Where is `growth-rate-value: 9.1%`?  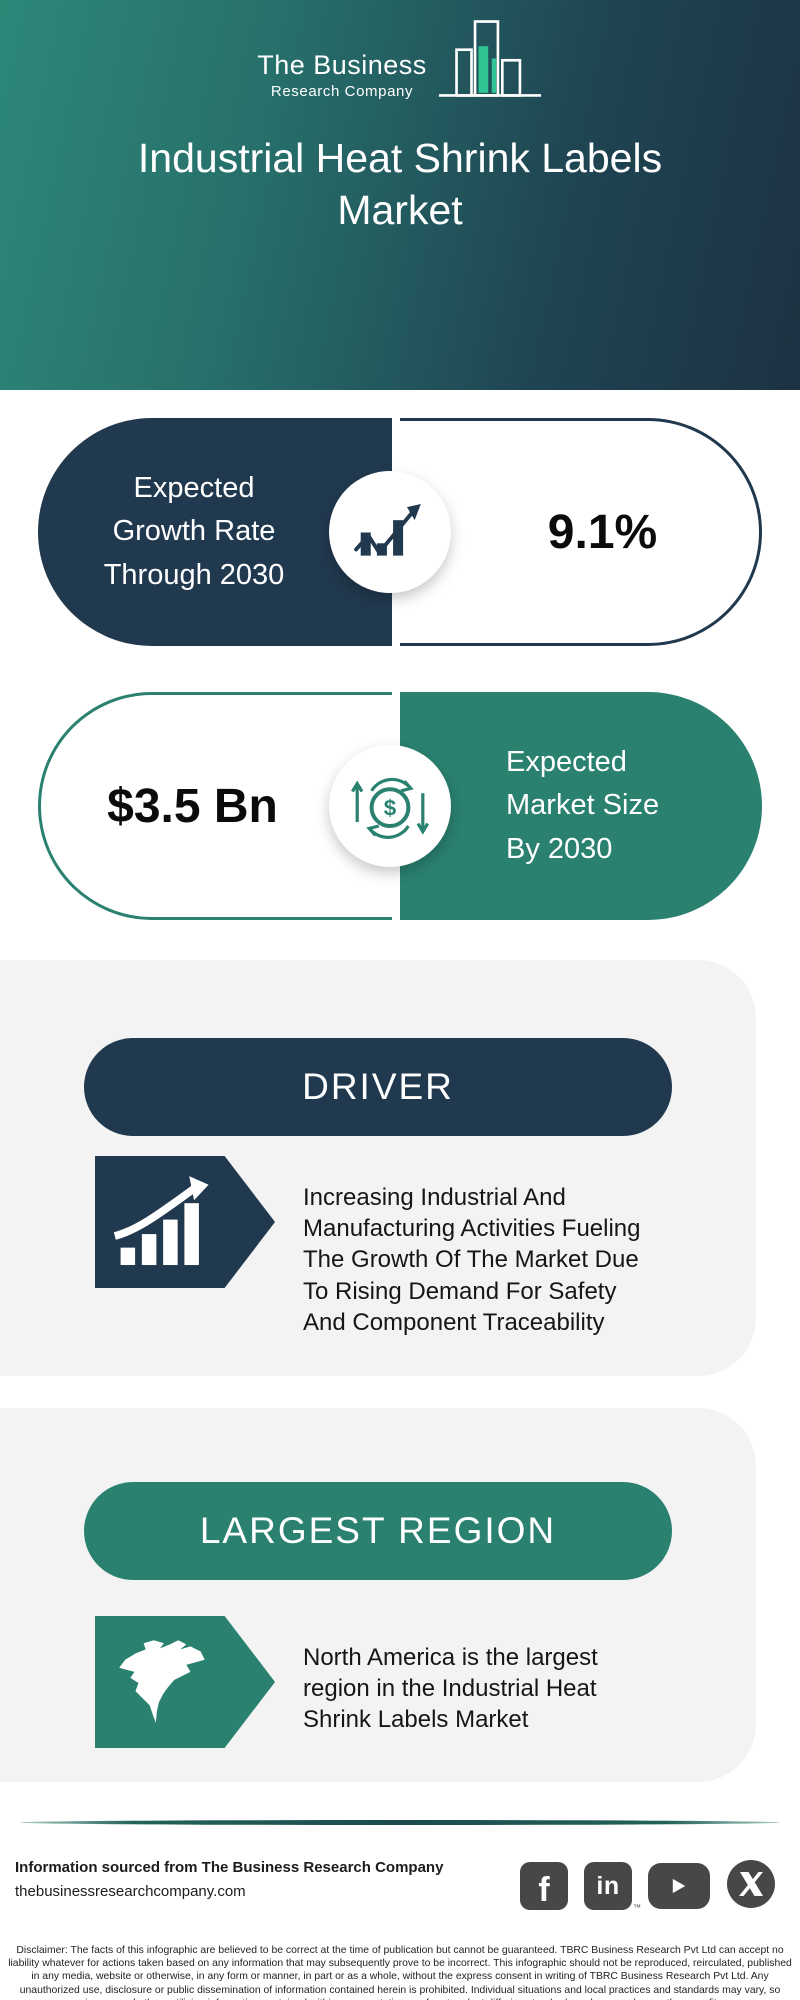
growth-rate-value: 9.1% is located at coordinates (581, 532).